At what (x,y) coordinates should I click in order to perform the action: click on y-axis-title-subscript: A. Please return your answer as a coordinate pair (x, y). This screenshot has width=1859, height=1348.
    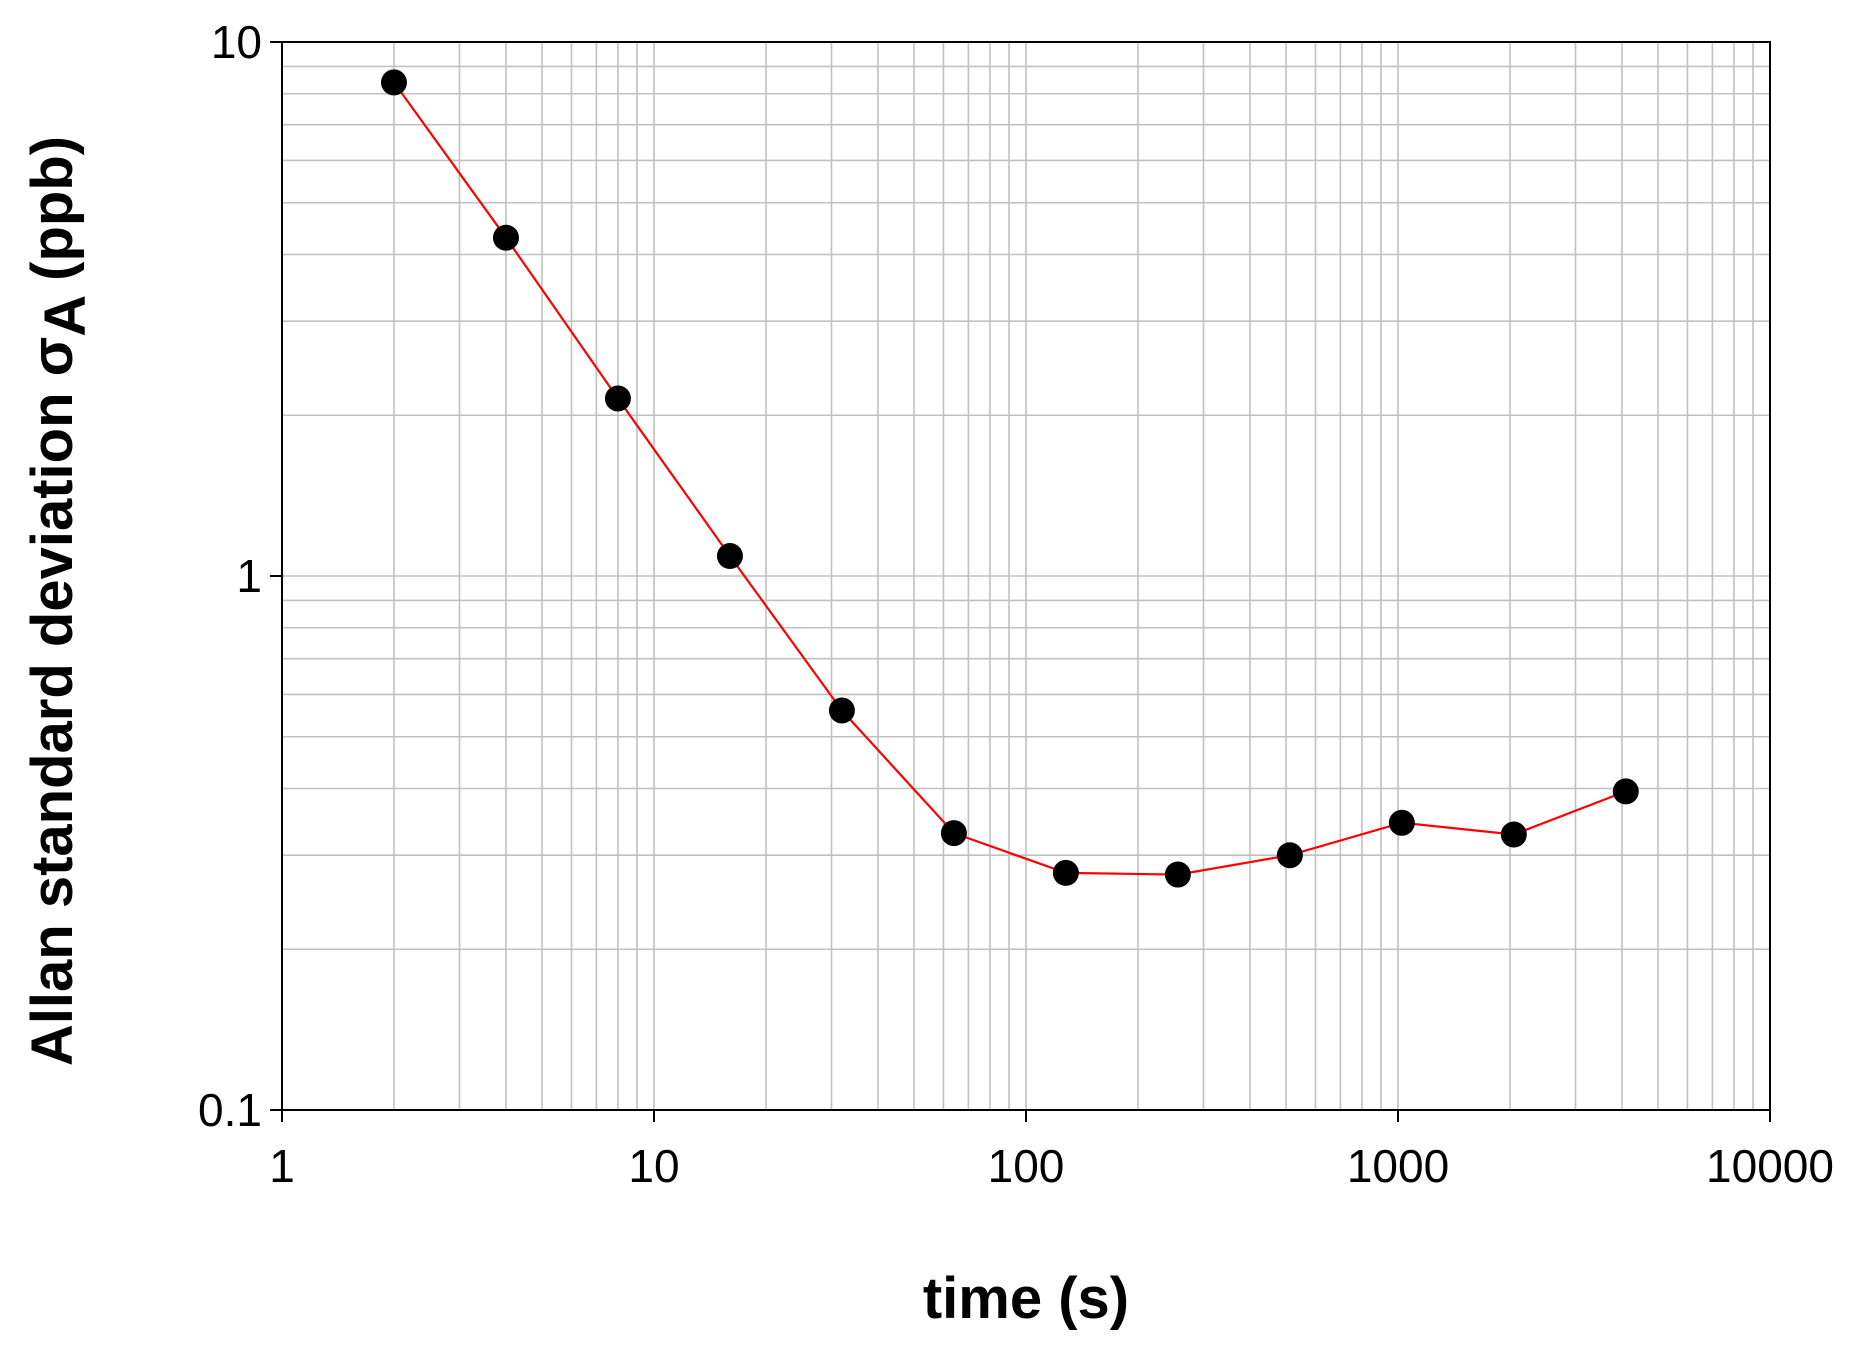
    Looking at the image, I should click on (65, 316).